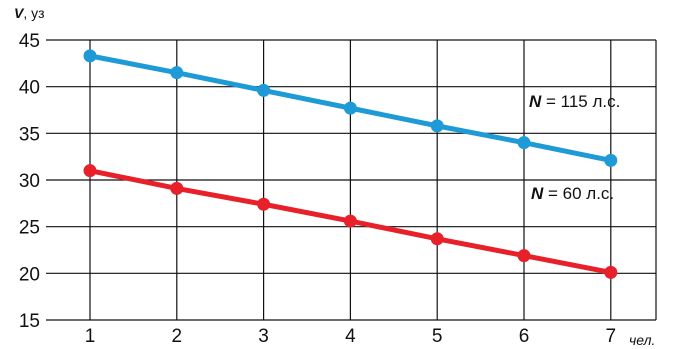  Describe the element at coordinates (437, 336) in the screenshot. I see `x-tick-label: 5` at that location.